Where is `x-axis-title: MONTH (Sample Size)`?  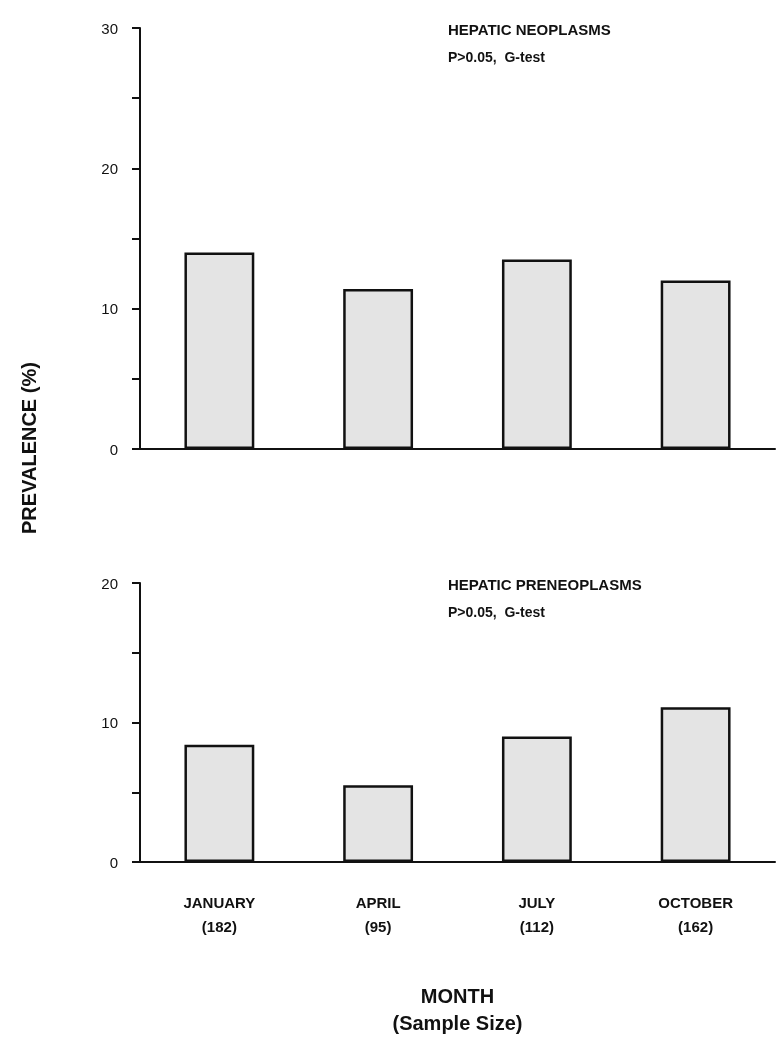
x-axis-title: MONTH (Sample Size) is located at coordinates (457, 1009).